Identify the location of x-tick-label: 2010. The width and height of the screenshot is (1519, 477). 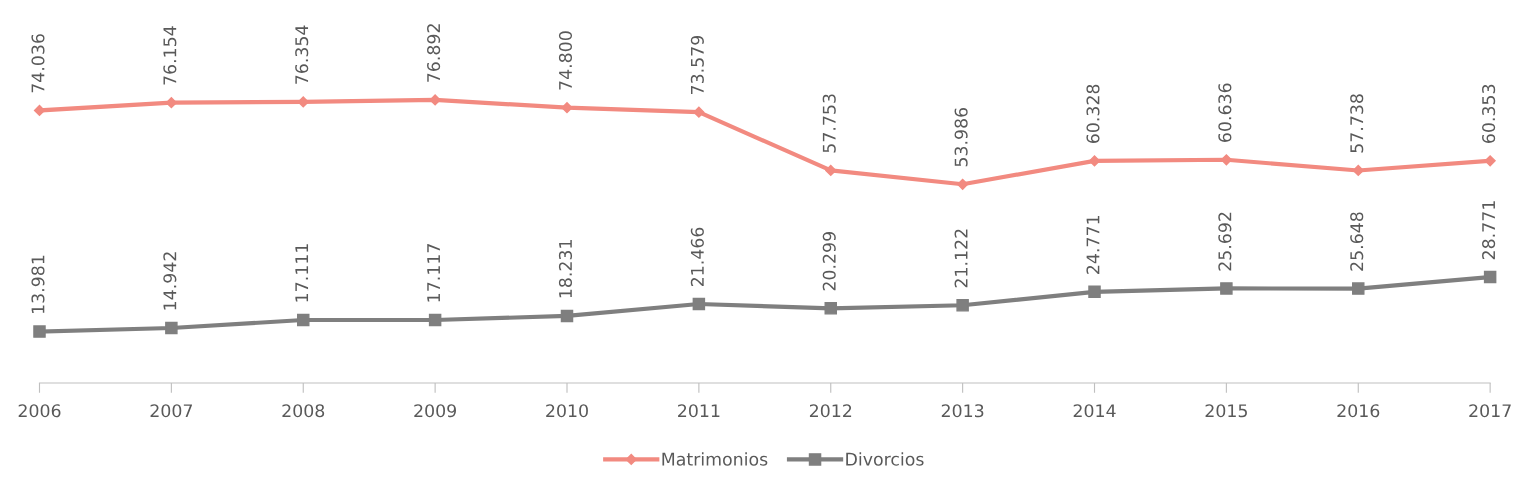
(567, 411).